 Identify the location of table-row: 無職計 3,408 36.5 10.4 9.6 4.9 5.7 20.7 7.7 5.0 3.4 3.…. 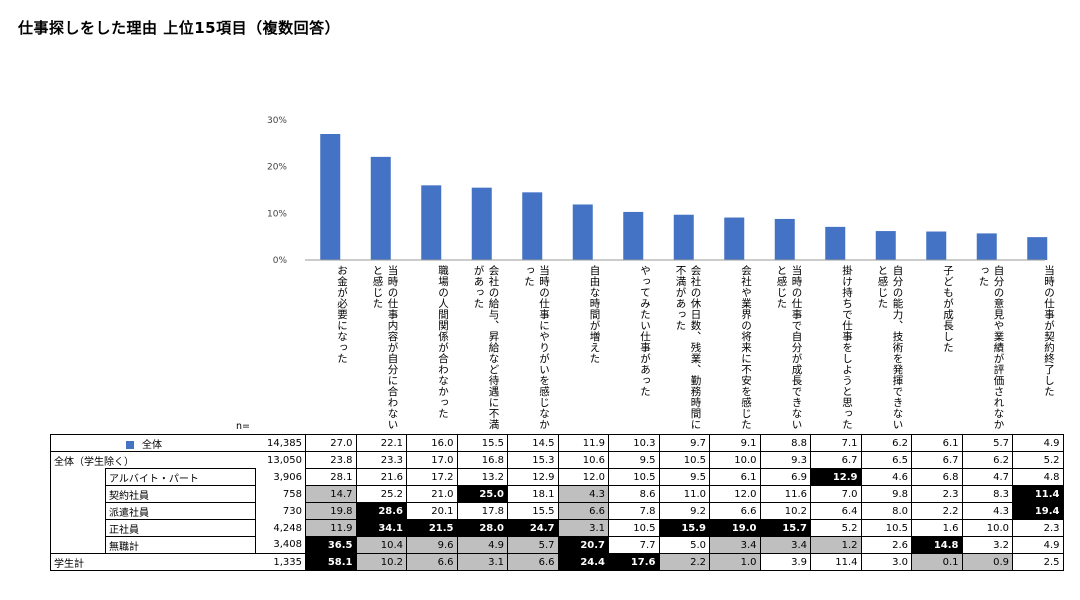
(557, 545).